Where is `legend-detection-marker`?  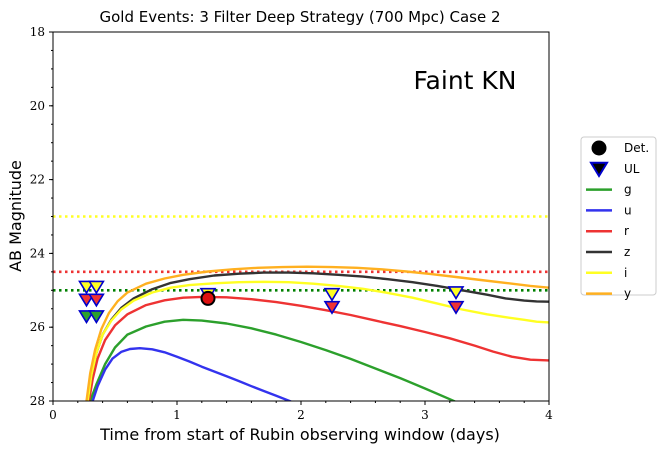 legend-detection-marker is located at coordinates (599, 148).